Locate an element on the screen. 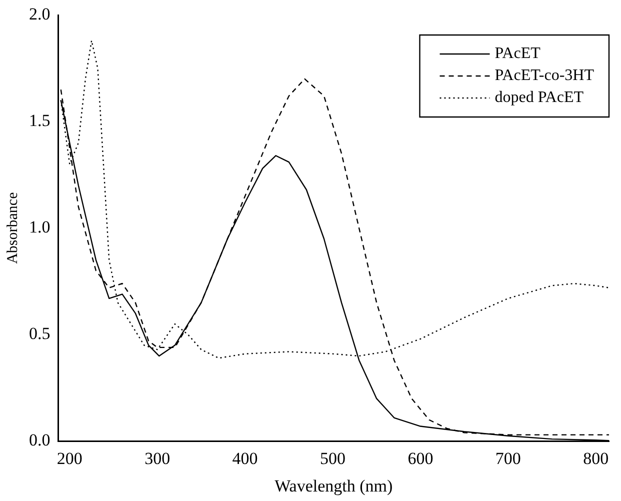  x-tick-label: 800 is located at coordinates (596, 458).